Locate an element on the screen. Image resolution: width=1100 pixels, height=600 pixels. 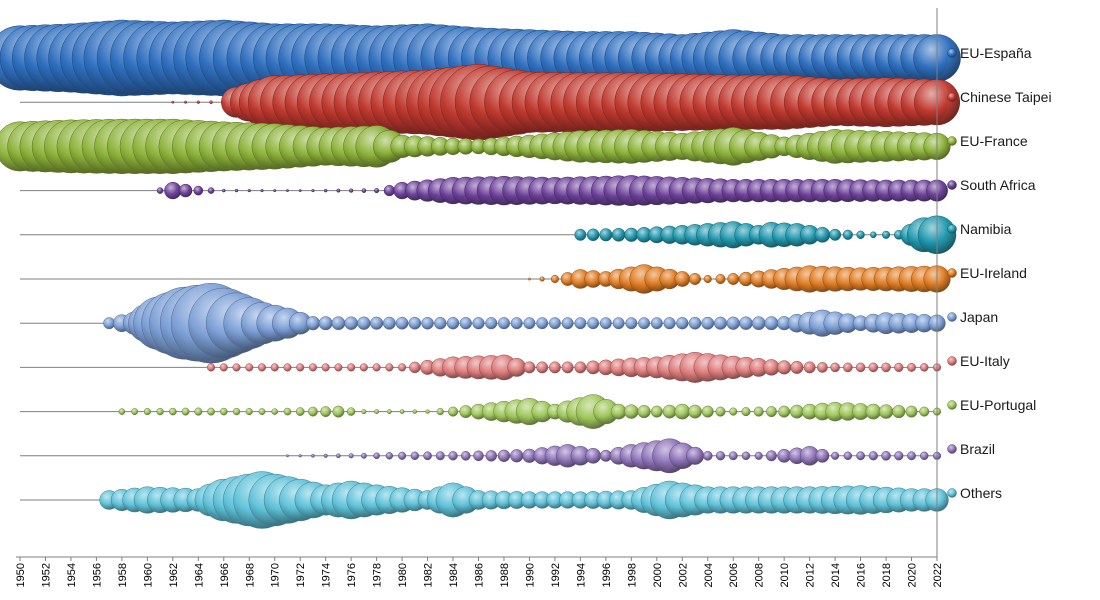
bubble-6-1997 is located at coordinates (618, 323).